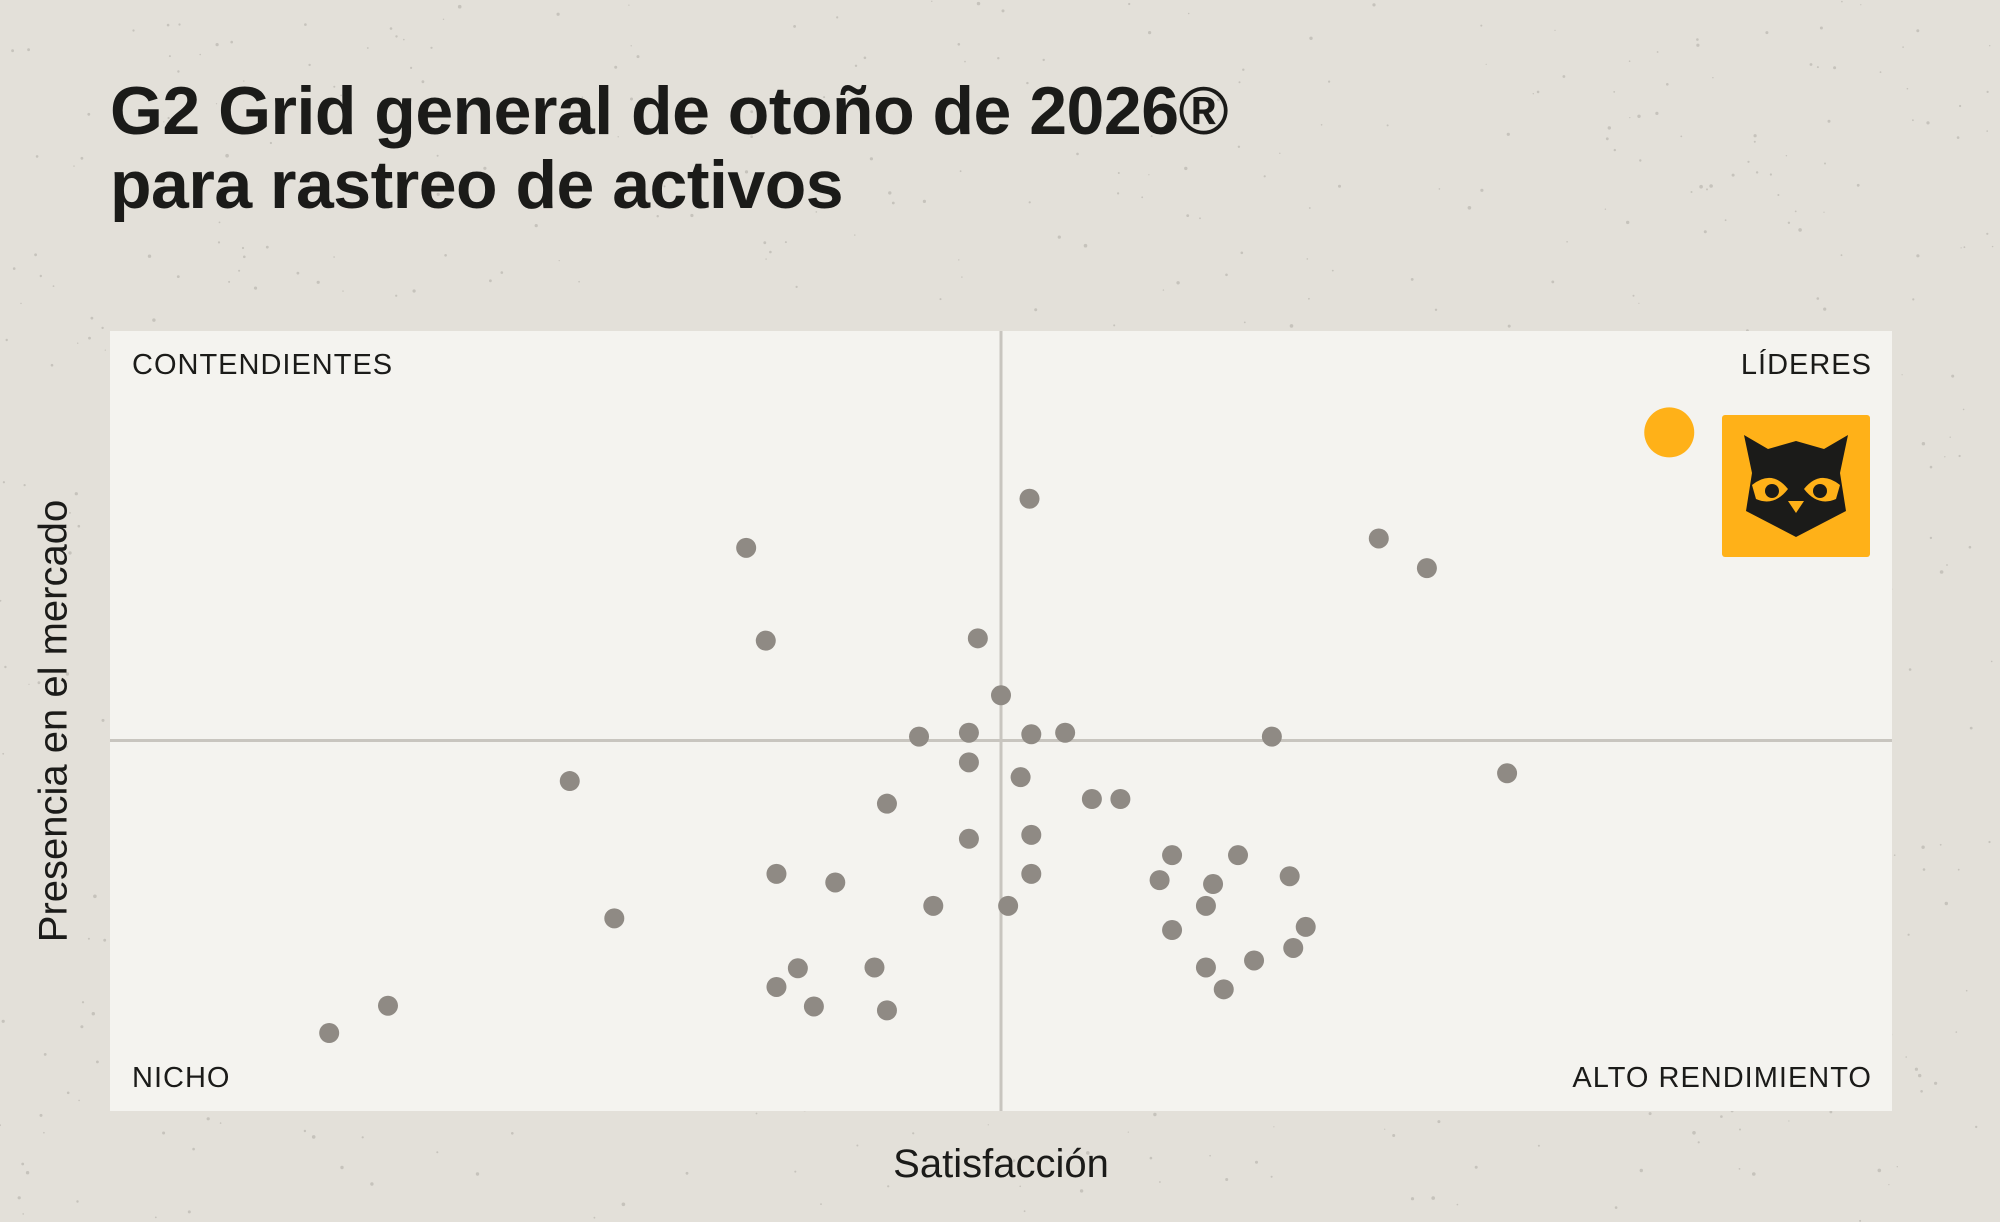  What do you see at coordinates (669, 111) in the screenshot?
I see `title-line-1: G2 Grid general de otoño de 2026®` at bounding box center [669, 111].